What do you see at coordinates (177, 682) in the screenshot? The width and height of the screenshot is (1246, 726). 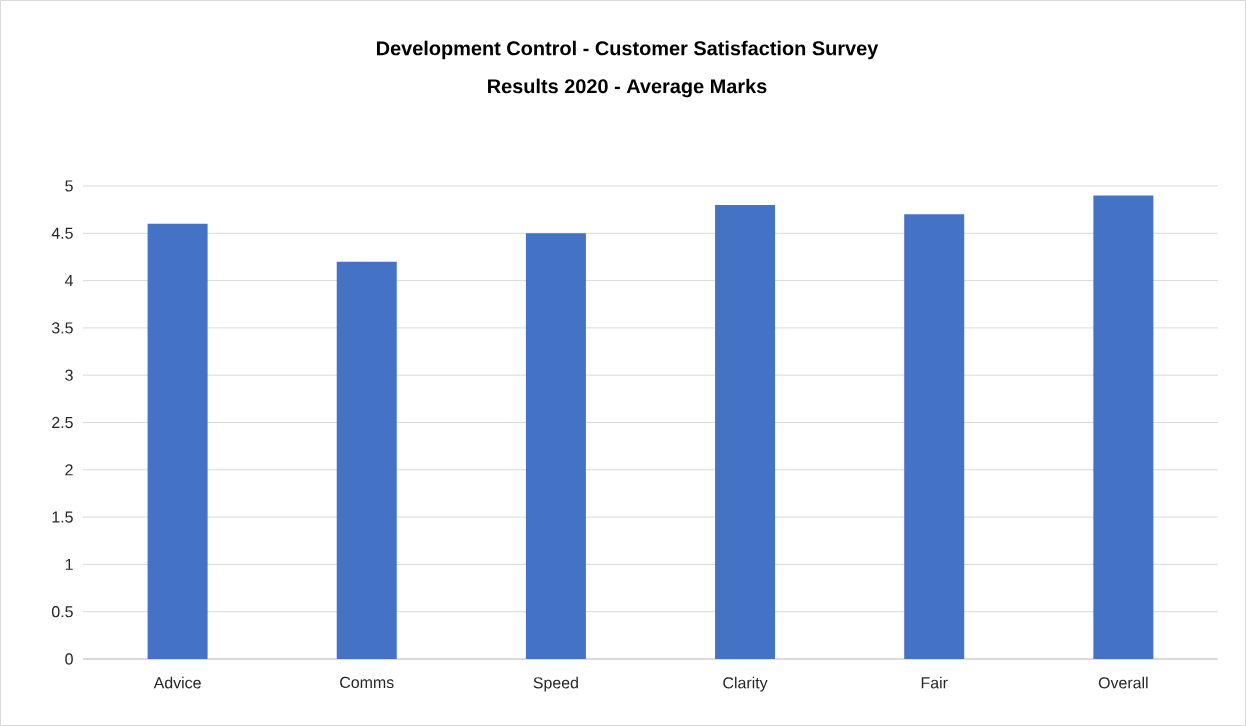 I see `x-tick-label: Advice` at bounding box center [177, 682].